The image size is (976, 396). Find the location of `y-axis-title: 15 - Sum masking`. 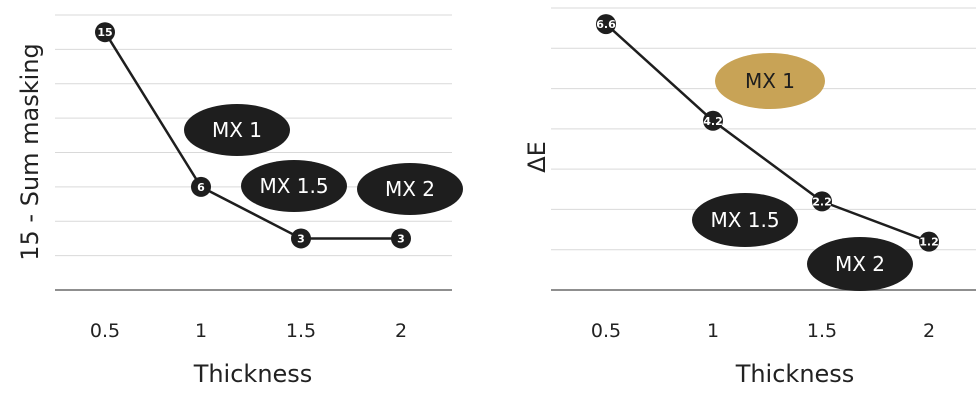

y-axis-title: 15 - Sum masking is located at coordinates (30, 152).